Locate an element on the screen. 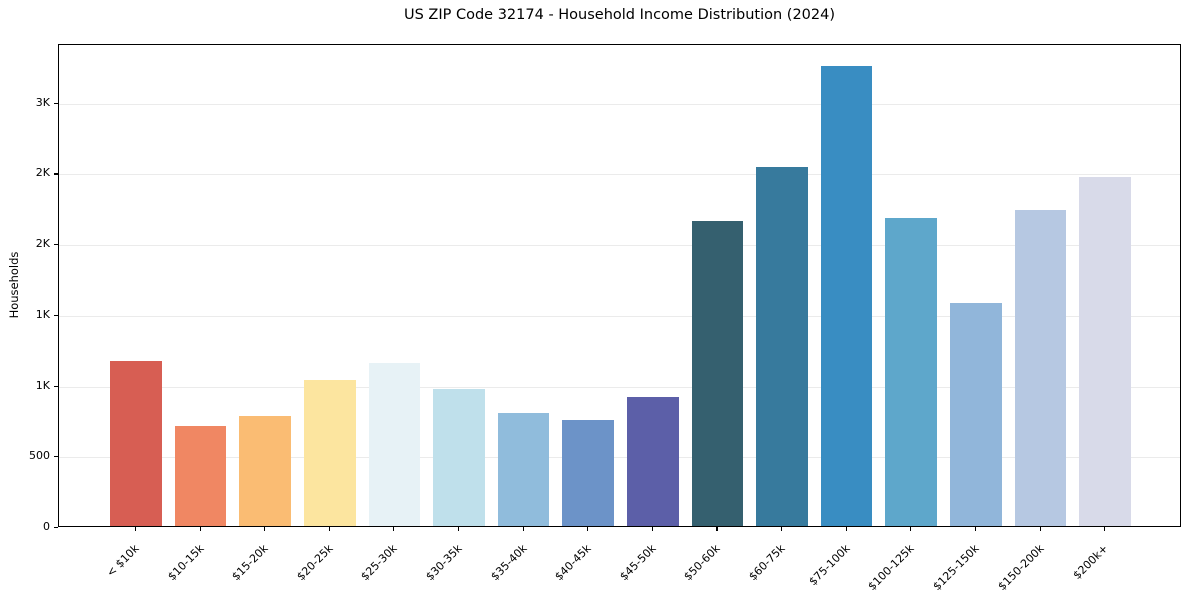 The height and width of the screenshot is (590, 1189). y-tick-label: 0 is located at coordinates (46, 526).